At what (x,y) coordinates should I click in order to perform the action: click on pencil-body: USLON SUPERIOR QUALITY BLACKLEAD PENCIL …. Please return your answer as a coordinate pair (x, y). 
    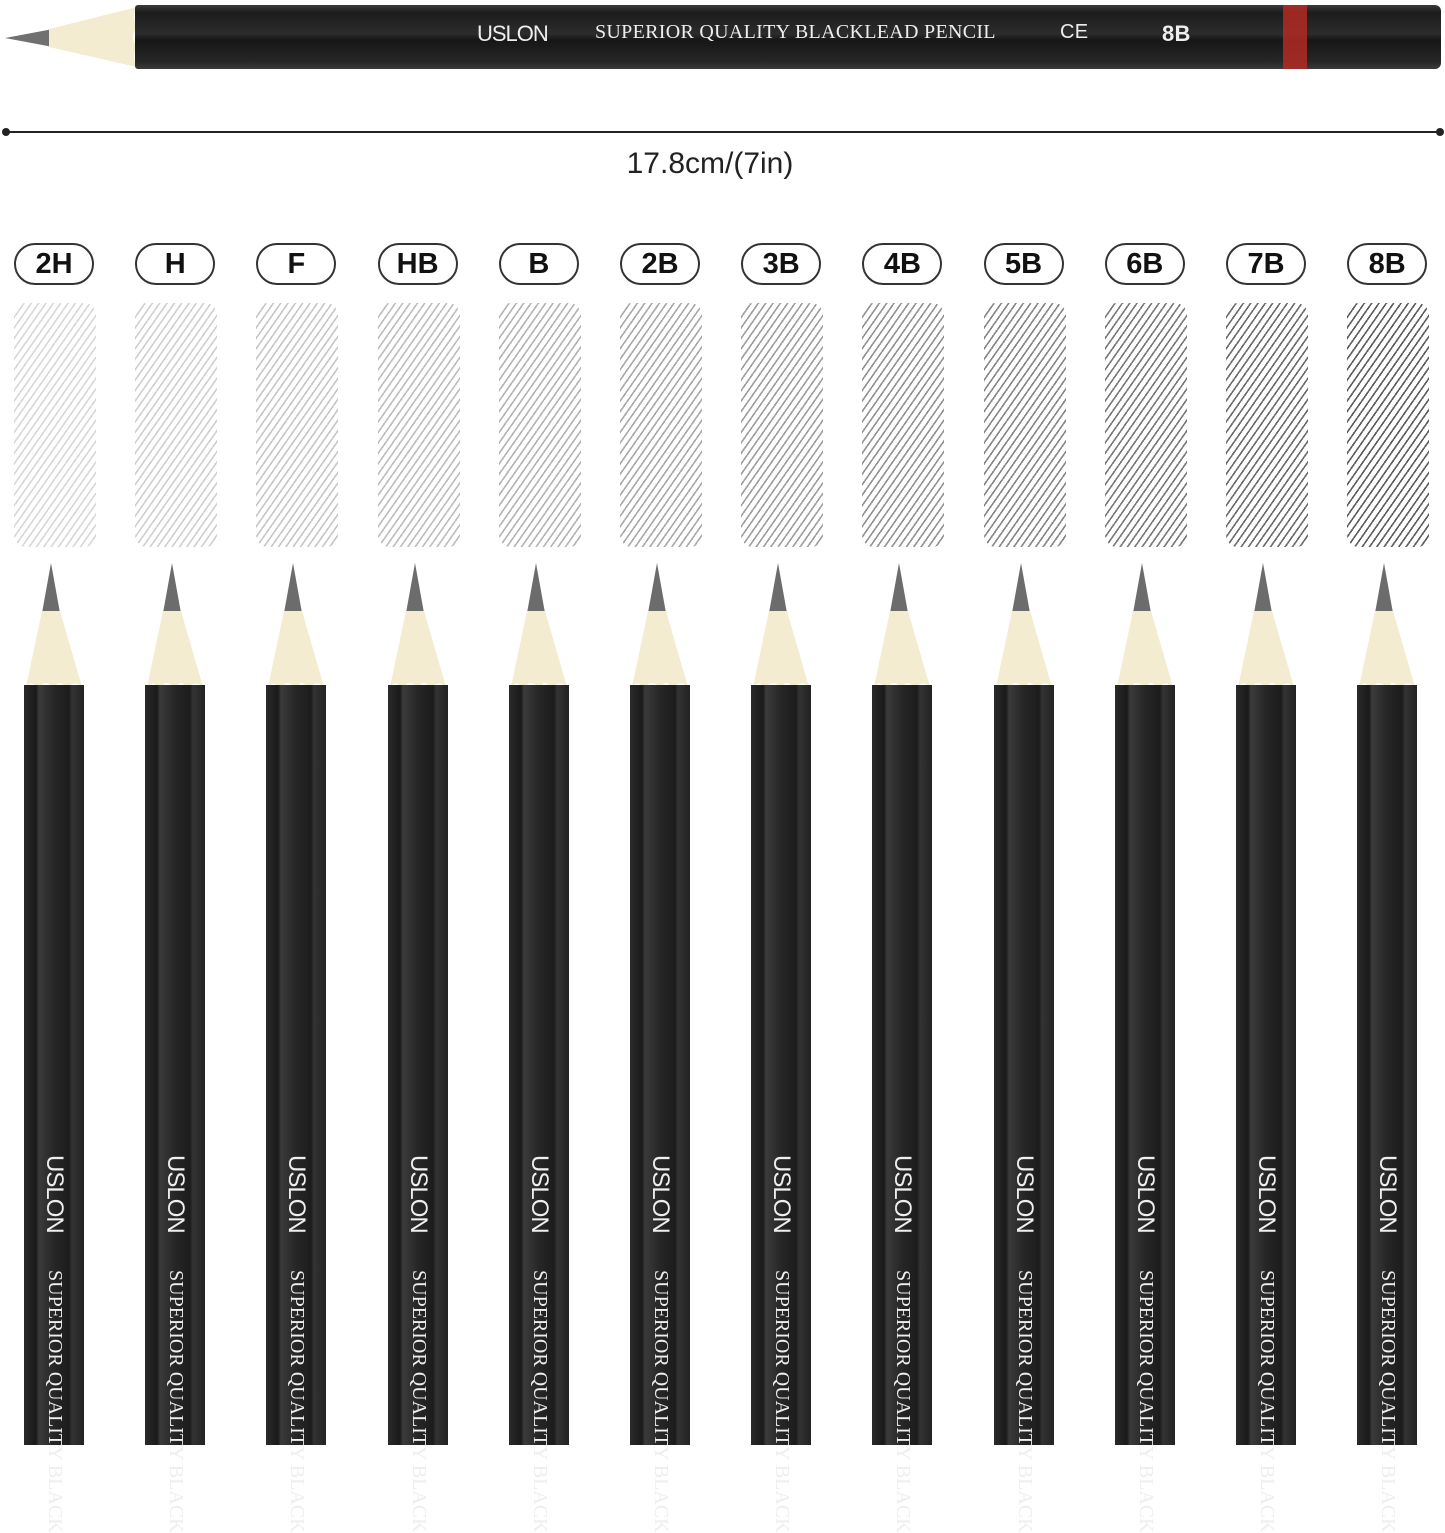
    Looking at the image, I should click on (788, 37).